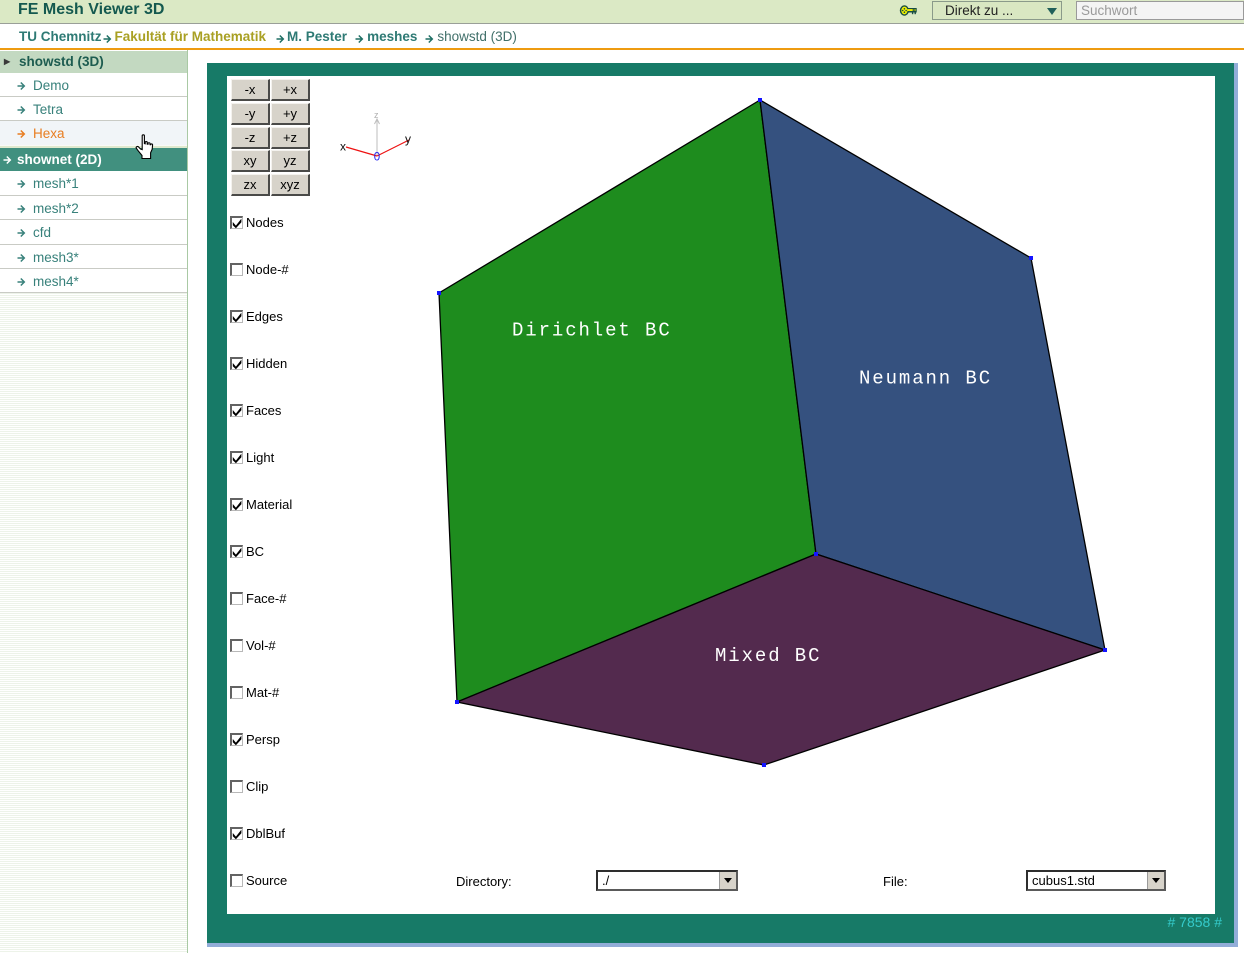  What do you see at coordinates (408, 139) in the screenshot?
I see `svg-text: y` at bounding box center [408, 139].